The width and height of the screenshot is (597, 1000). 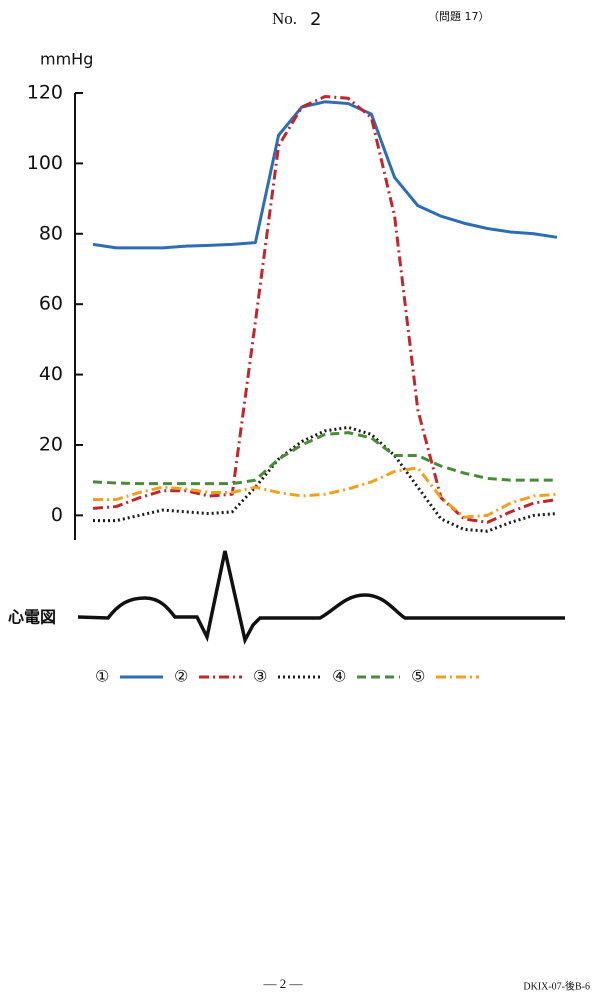 I want to click on legend-label: ⑤, so click(x=418, y=676).